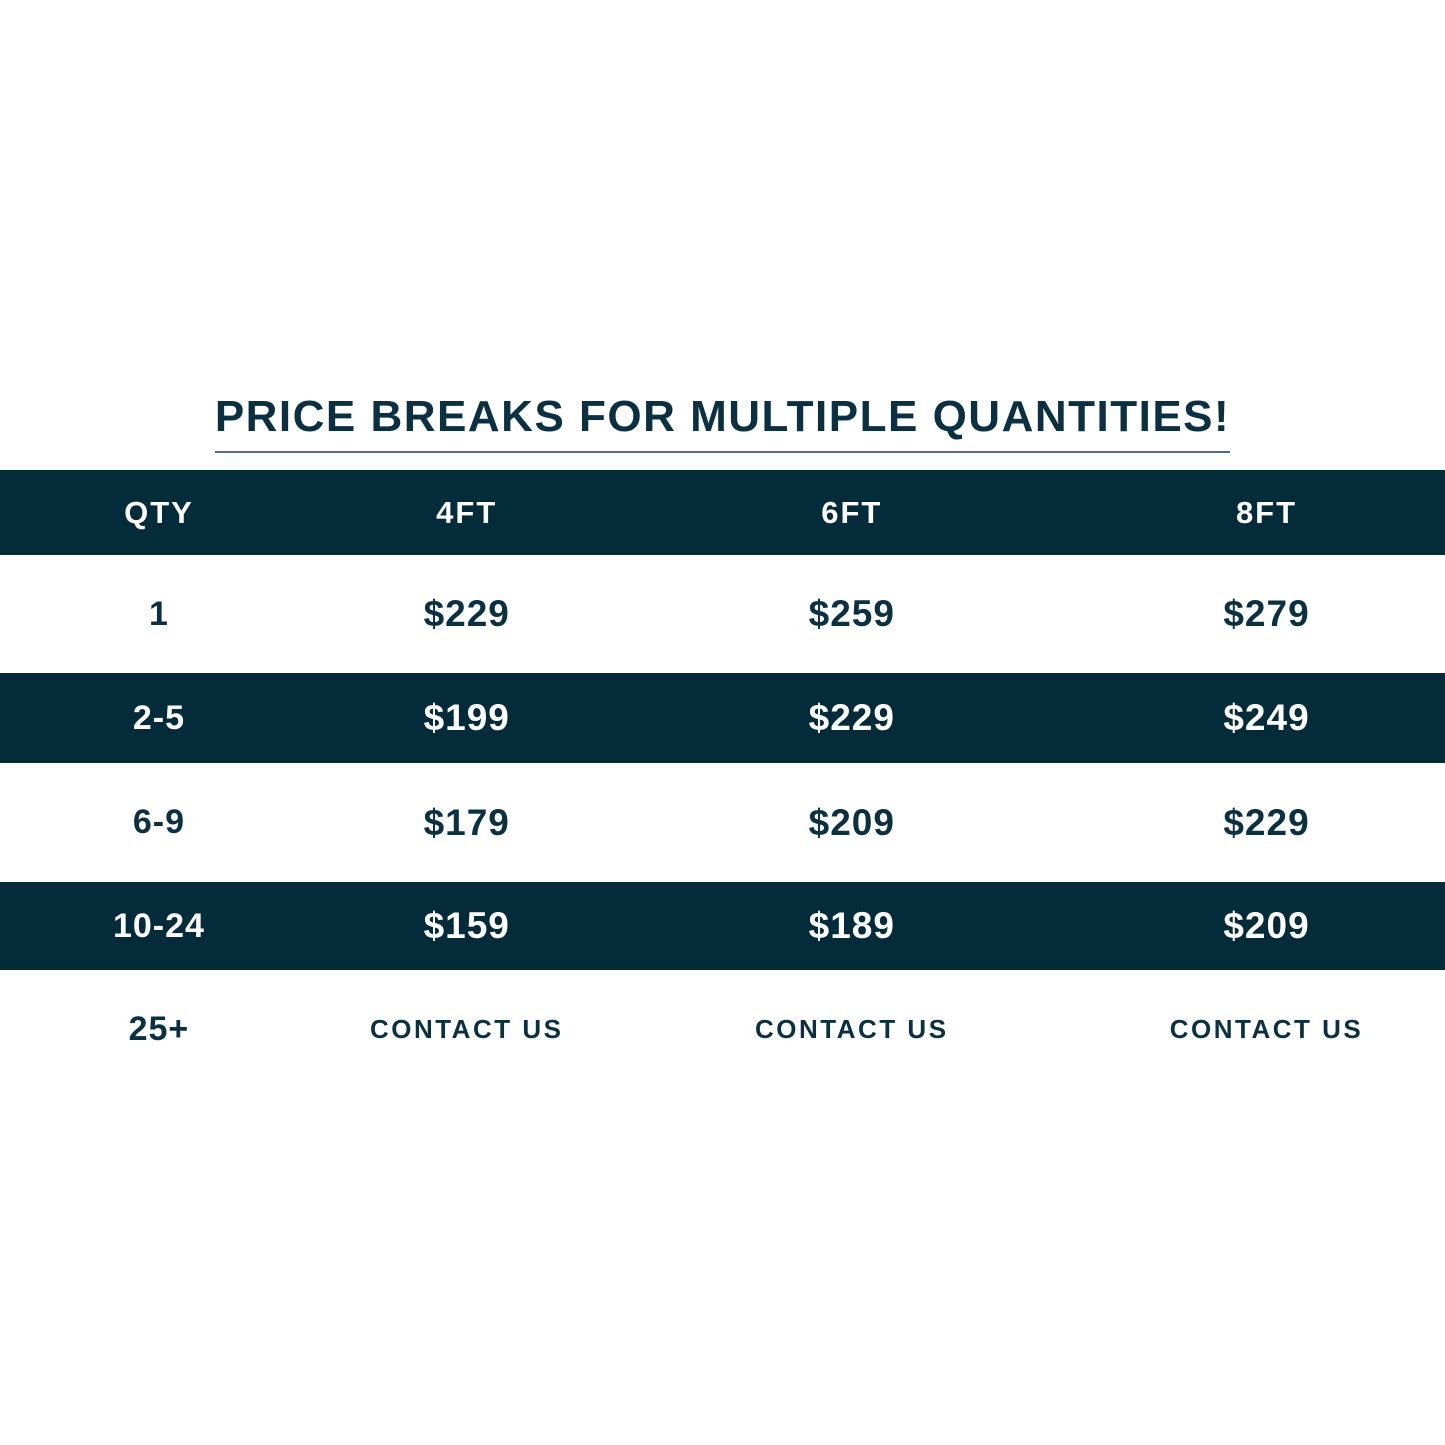  I want to click on header-cell-qty: QTY, so click(159, 512).